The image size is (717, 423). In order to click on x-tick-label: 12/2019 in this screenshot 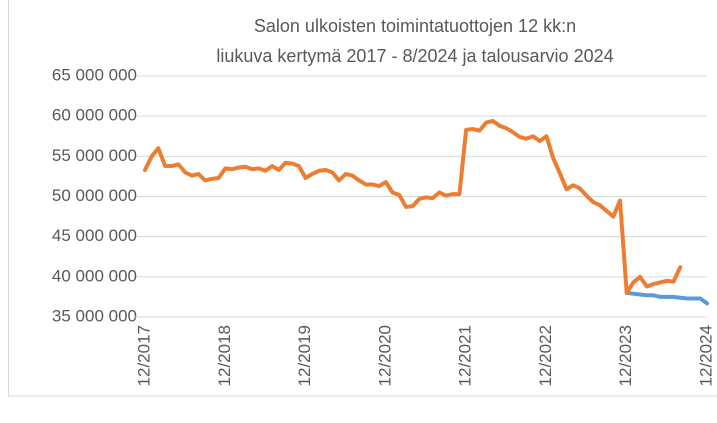, I will do `click(304, 355)`.